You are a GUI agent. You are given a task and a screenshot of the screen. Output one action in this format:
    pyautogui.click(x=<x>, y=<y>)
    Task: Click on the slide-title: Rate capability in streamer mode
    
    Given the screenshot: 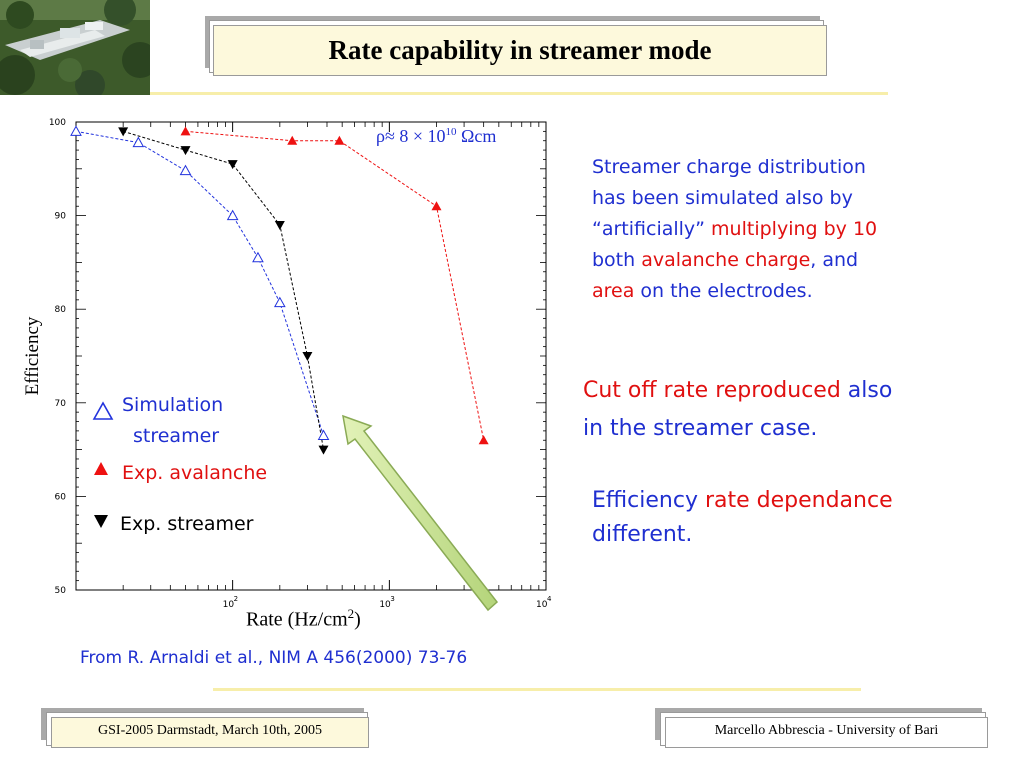 What is the action you would take?
    pyautogui.click(x=520, y=50)
    